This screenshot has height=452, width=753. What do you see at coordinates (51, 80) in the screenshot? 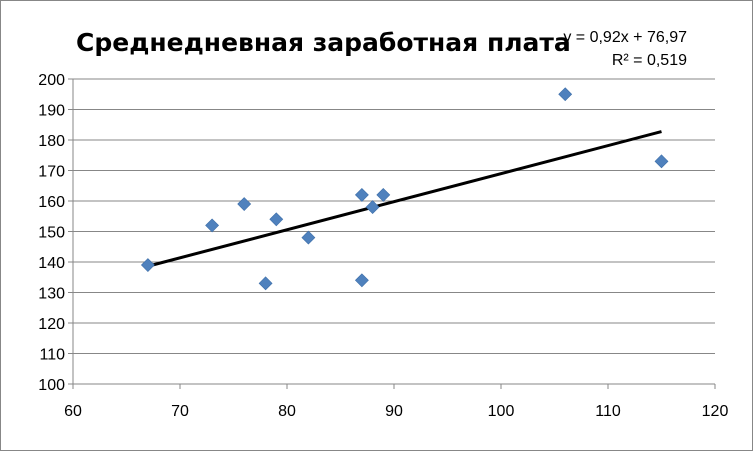
I see `y-tick-label: 200` at bounding box center [51, 80].